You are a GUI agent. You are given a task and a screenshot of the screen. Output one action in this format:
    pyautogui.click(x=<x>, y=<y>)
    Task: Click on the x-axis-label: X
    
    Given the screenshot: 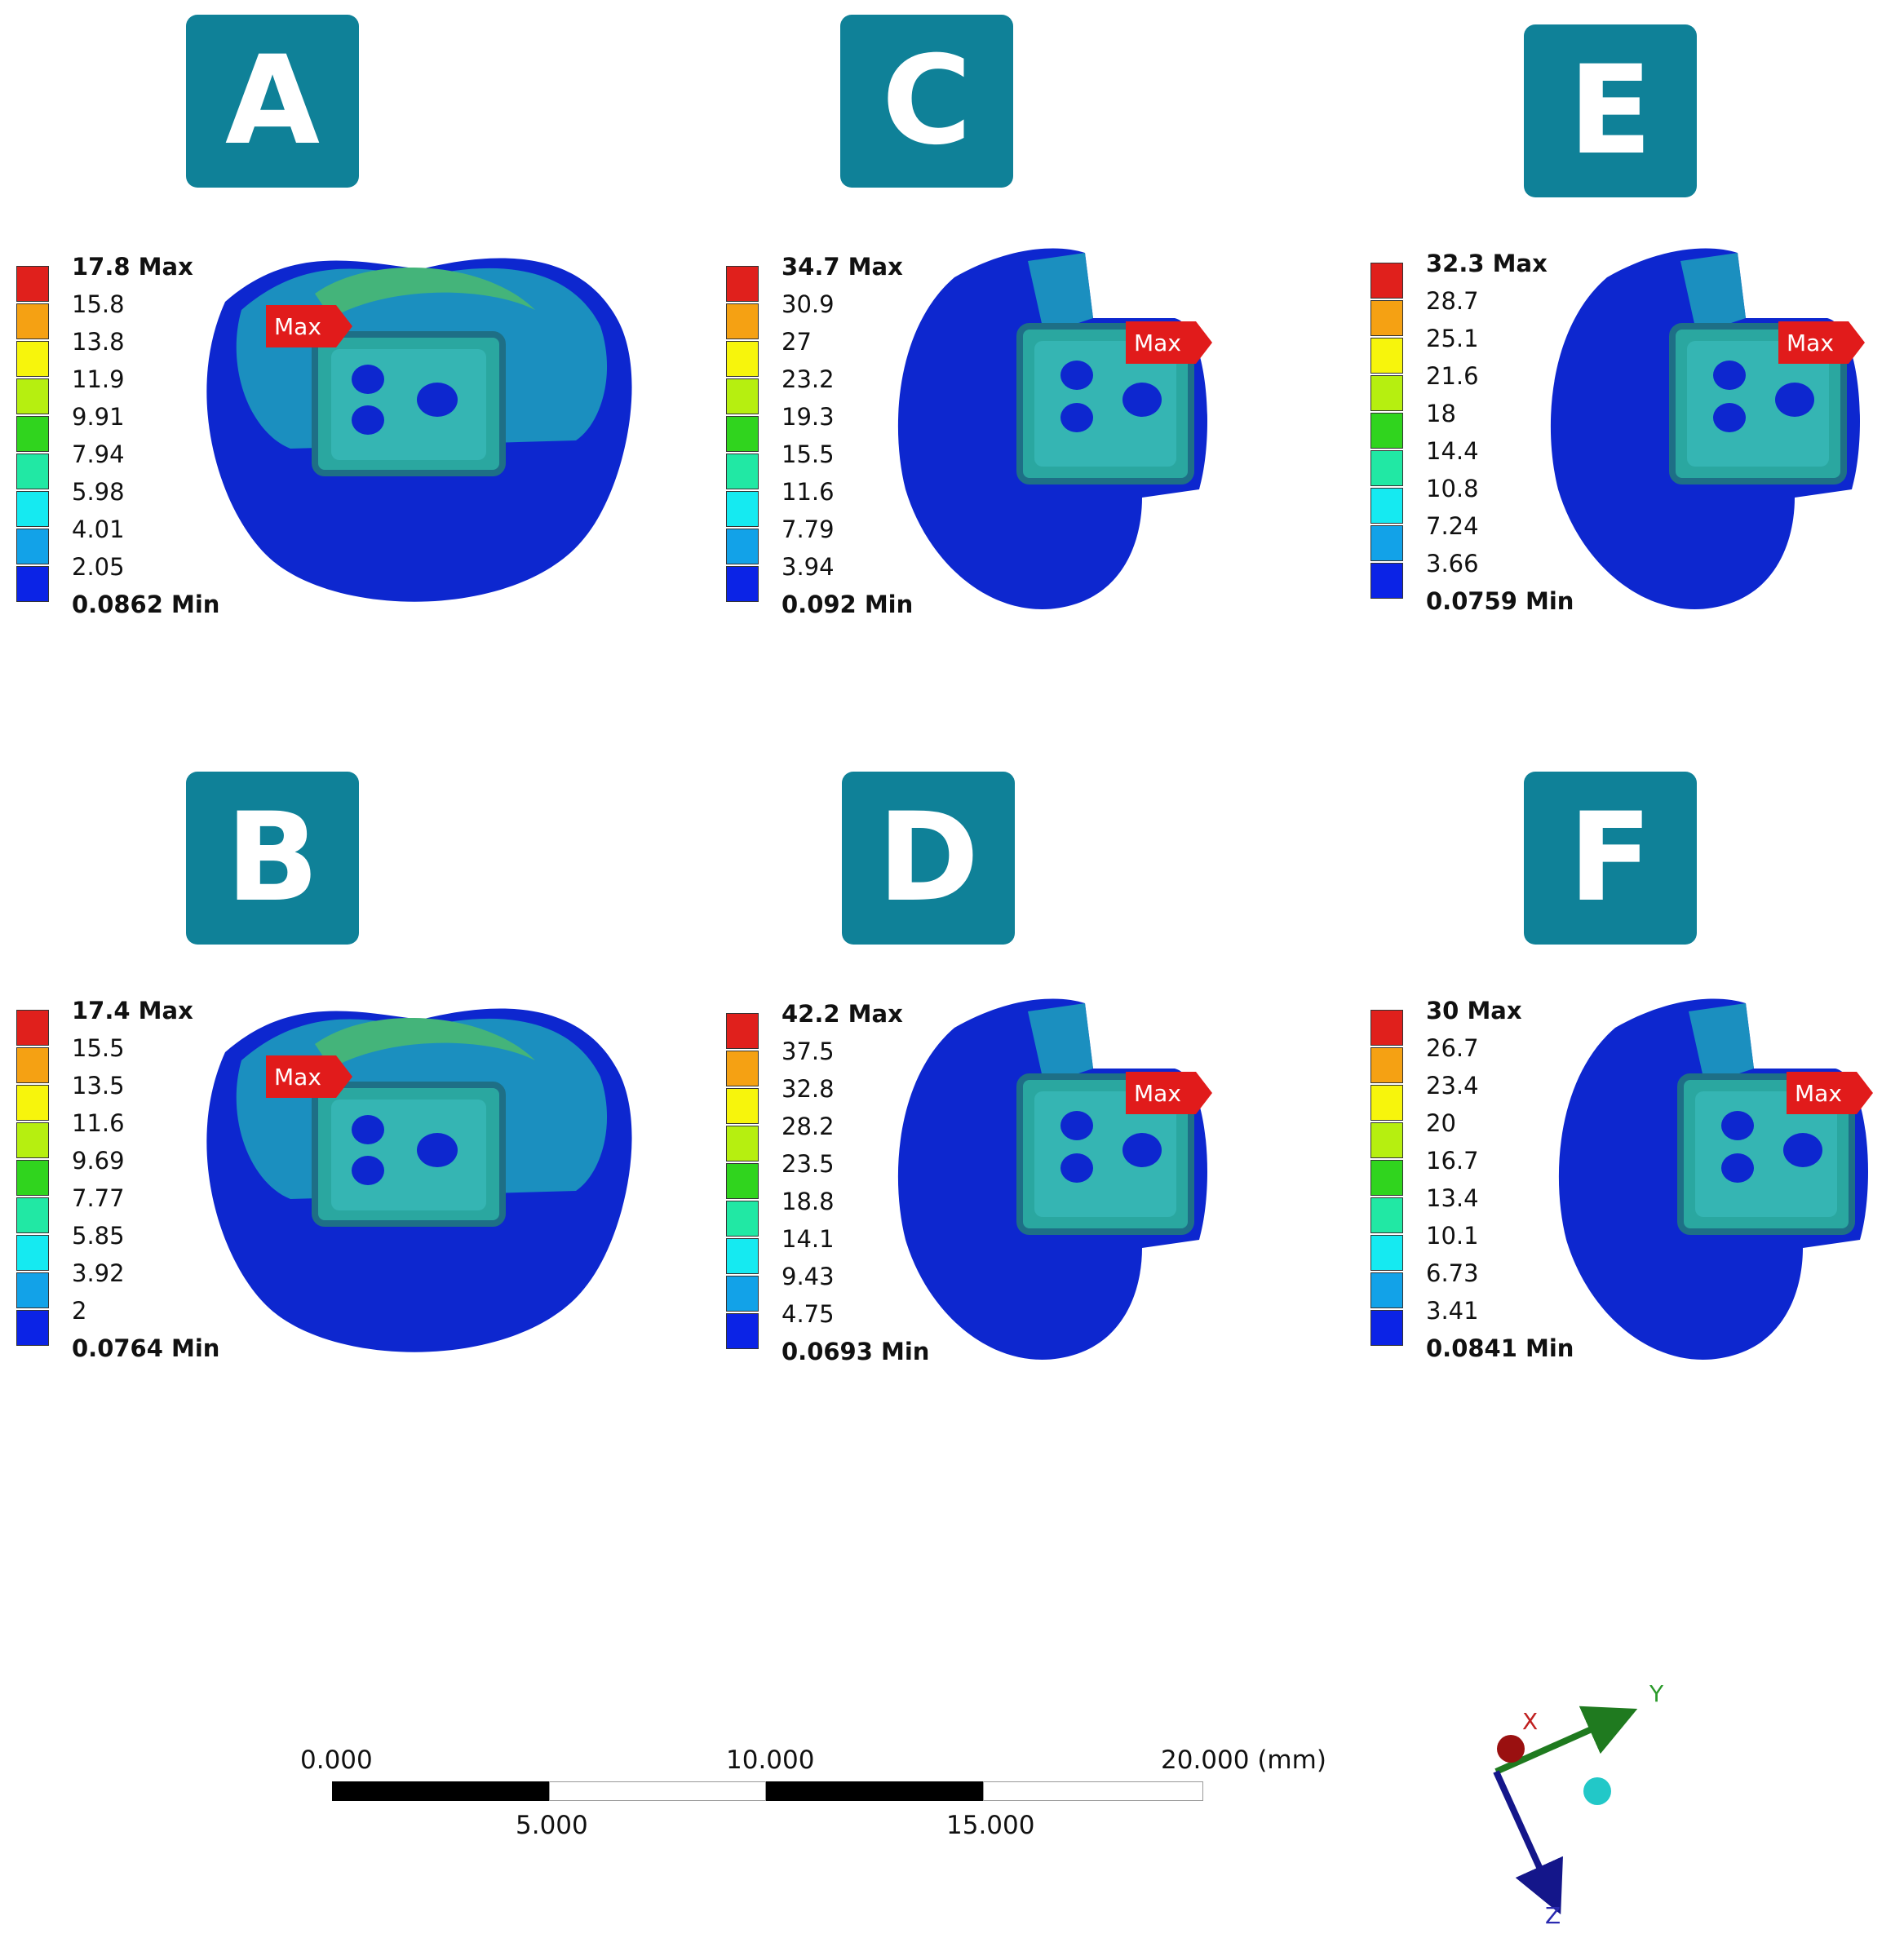 What is the action you would take?
    pyautogui.click(x=1530, y=1721)
    